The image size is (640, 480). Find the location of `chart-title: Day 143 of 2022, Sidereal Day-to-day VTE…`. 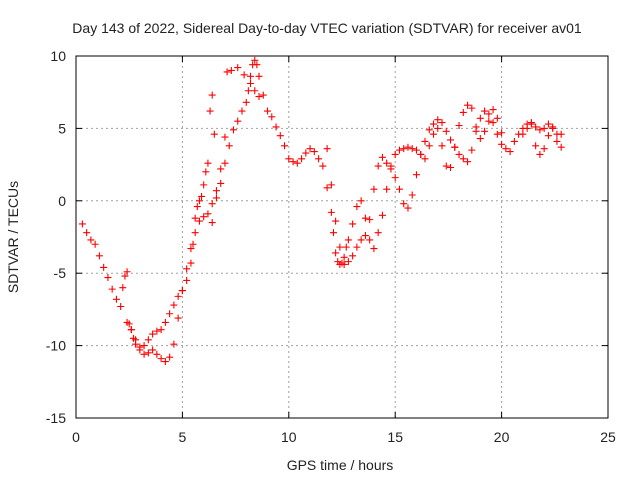

chart-title: Day 143 of 2022, Sidereal Day-to-day VTE… is located at coordinates (327, 28).